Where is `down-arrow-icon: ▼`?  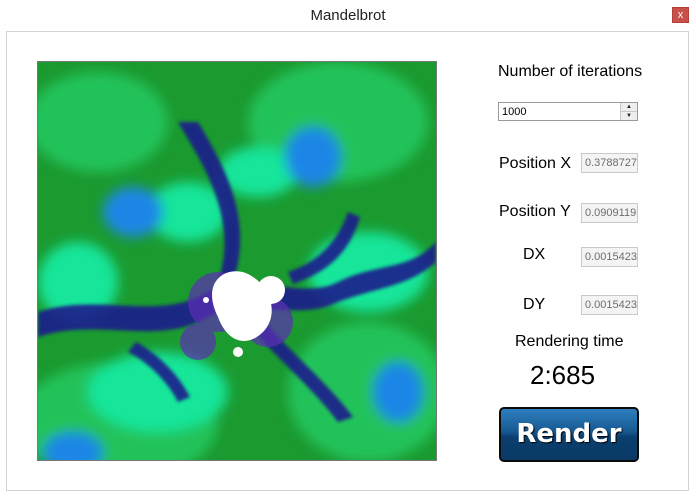 down-arrow-icon: ▼ is located at coordinates (629, 116).